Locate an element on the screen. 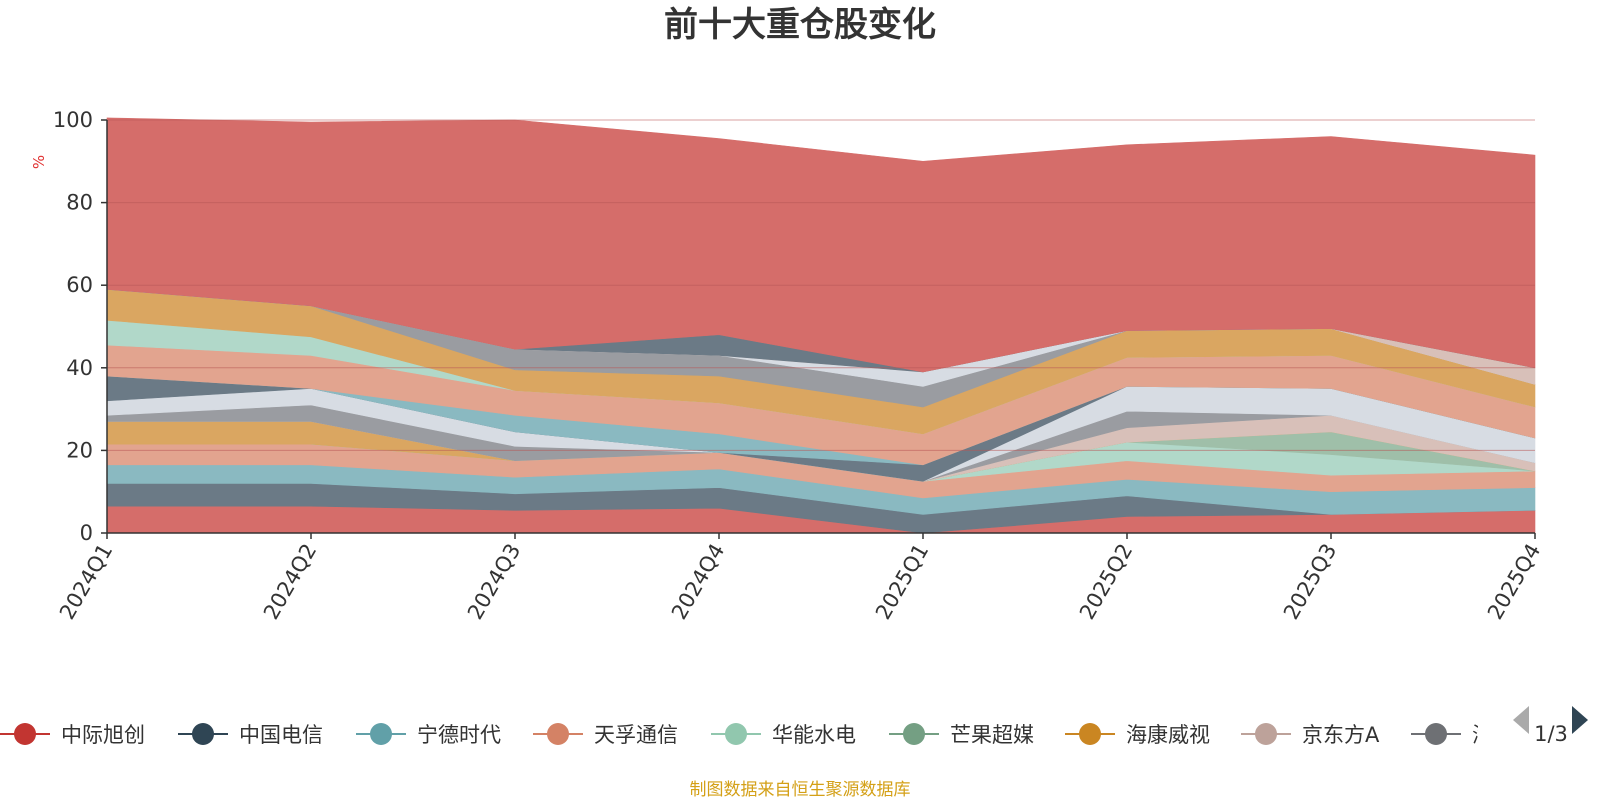  legend-label: 宁德时代 is located at coordinates (459, 735).